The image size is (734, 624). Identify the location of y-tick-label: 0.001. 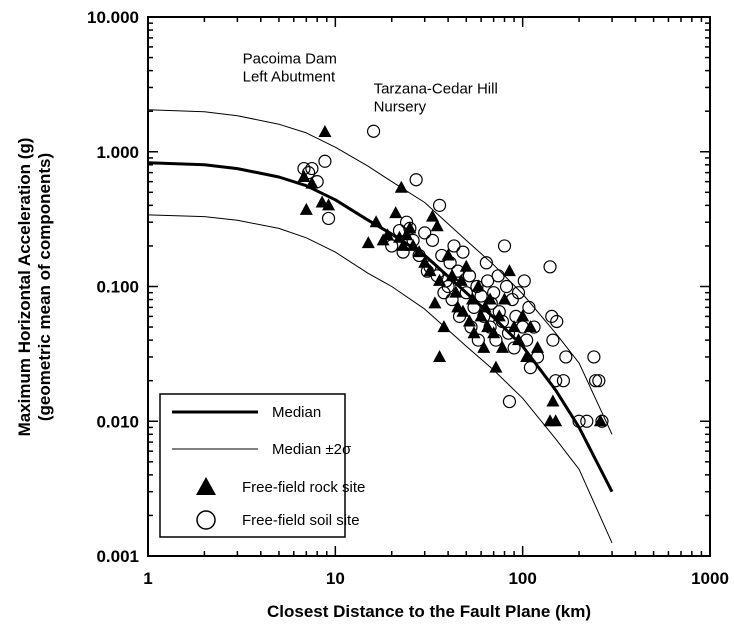
(117, 556).